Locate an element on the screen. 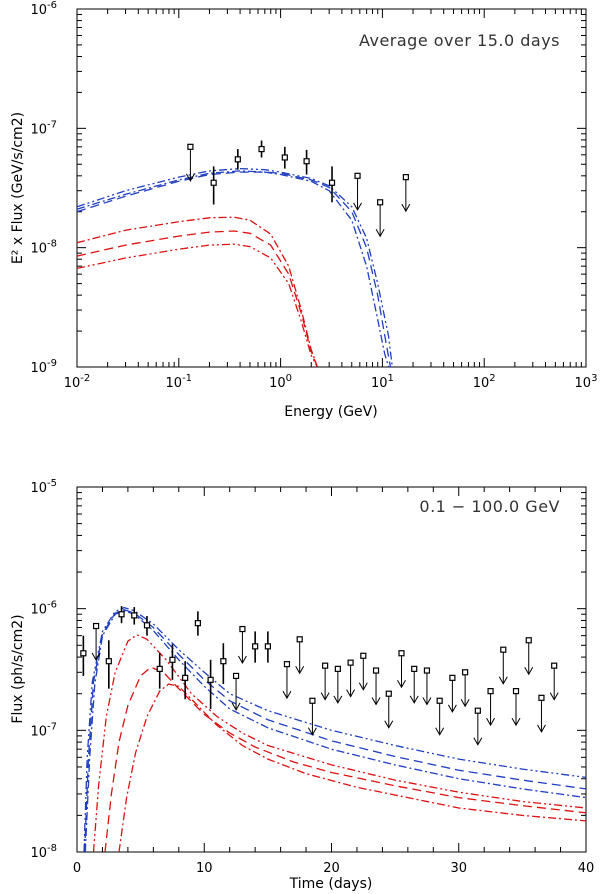 This screenshot has width=600, height=894. sed-x-tick-label: 10³ is located at coordinates (586, 382).